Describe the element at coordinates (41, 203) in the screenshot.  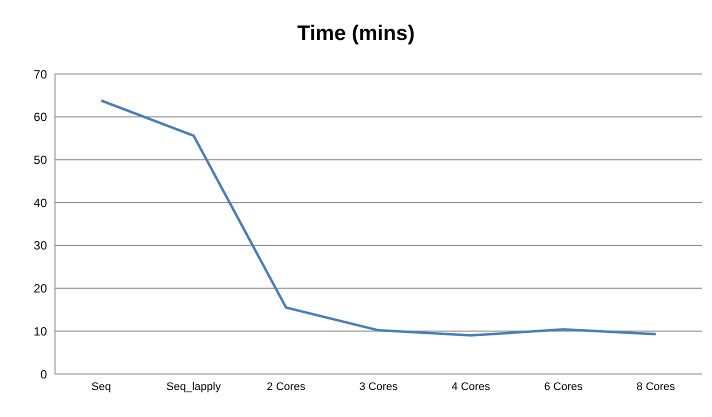
I see `y-tick-label: 40` at that location.